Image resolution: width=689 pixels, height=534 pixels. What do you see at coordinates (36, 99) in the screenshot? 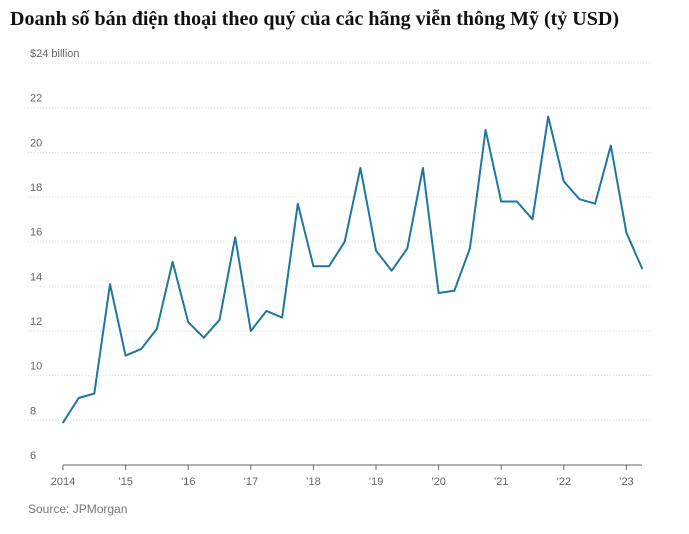
I see `y-tick-label: 22` at bounding box center [36, 99].